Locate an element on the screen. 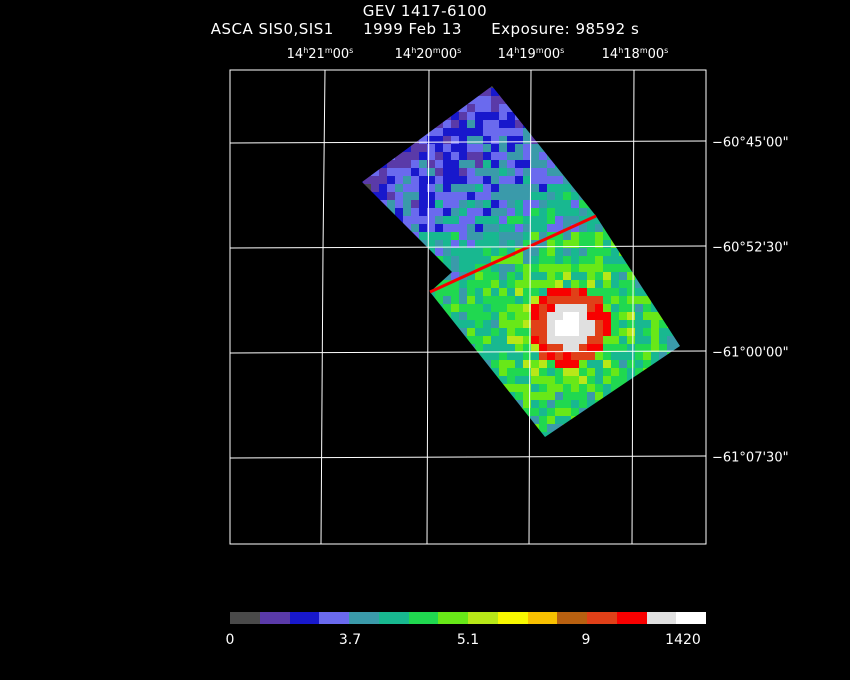 Image resolution: width=850 pixels, height=680 pixels. dec-tick-label: −61°07'30" is located at coordinates (750, 458).